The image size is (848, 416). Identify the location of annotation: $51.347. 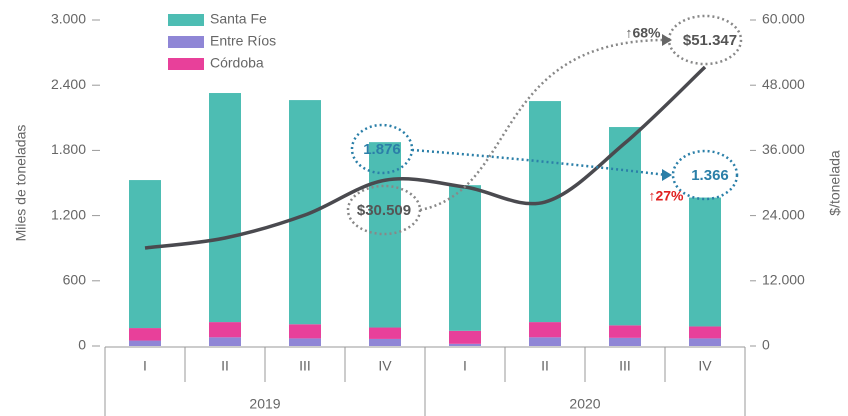
(710, 40).